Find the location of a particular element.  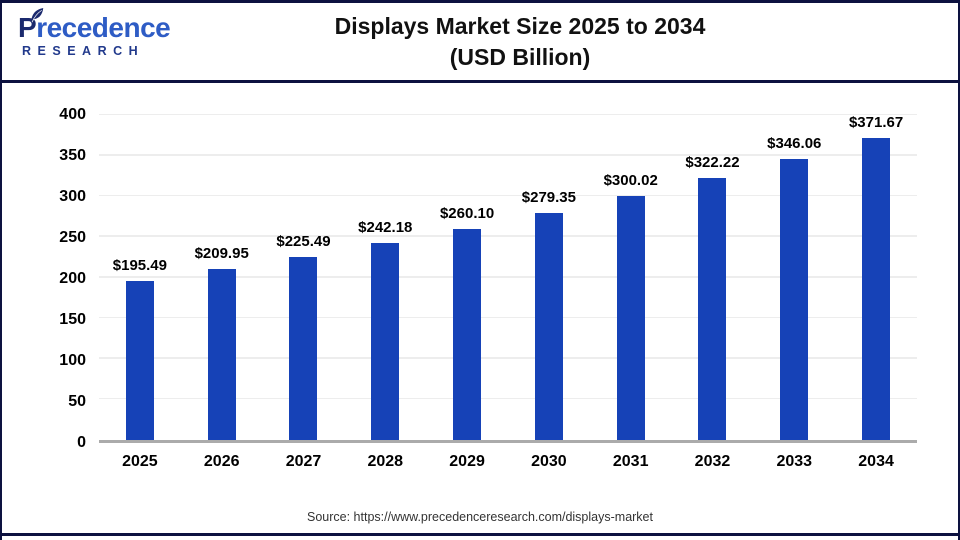

bar-value-label-2026: $209.95 is located at coordinates (221, 254).